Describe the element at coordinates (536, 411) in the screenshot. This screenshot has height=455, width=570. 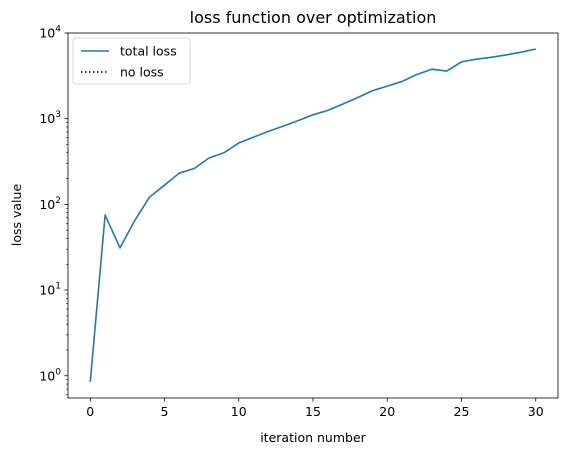
I see `x-tick-label: 30` at that location.